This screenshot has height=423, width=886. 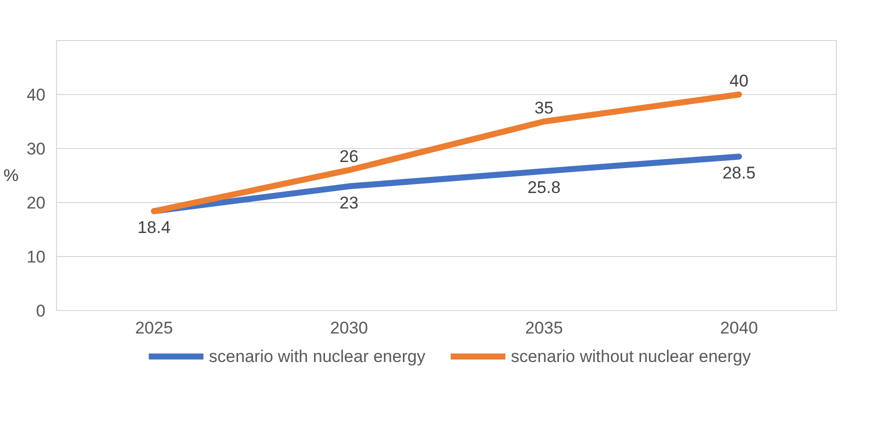 What do you see at coordinates (36, 203) in the screenshot?
I see `y-tick-label: 20` at bounding box center [36, 203].